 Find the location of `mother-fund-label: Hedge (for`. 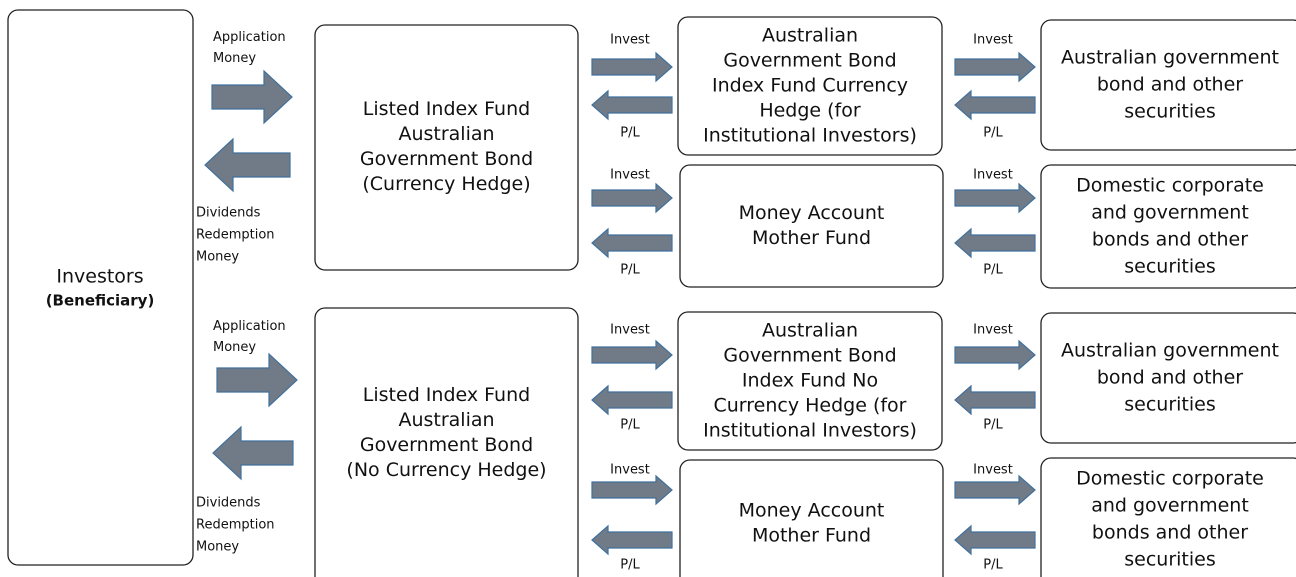

mother-fund-label: Hedge (for is located at coordinates (810, 111).